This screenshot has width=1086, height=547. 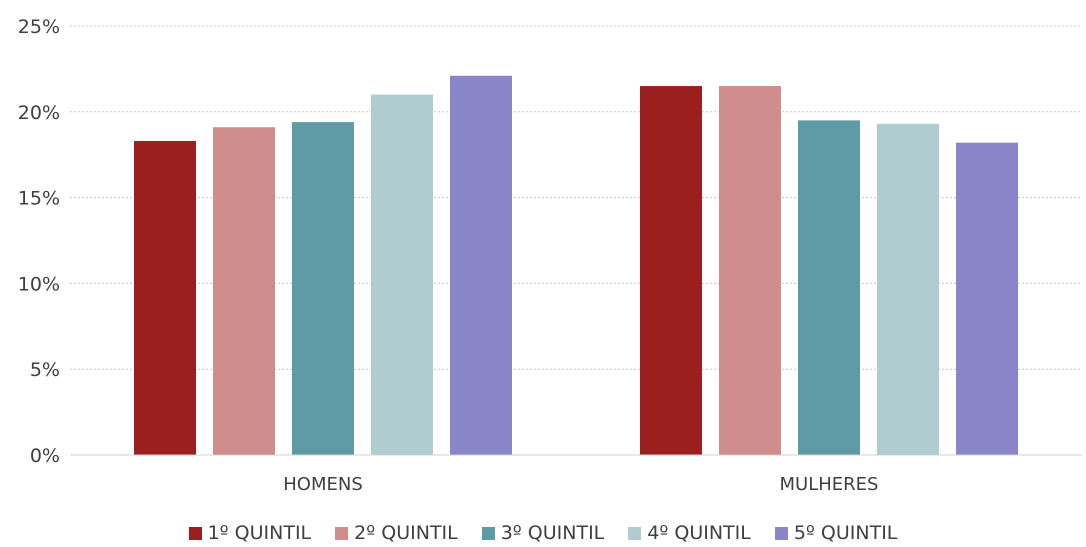 What do you see at coordinates (39, 284) in the screenshot?
I see `y-tick-label: 10%` at bounding box center [39, 284].